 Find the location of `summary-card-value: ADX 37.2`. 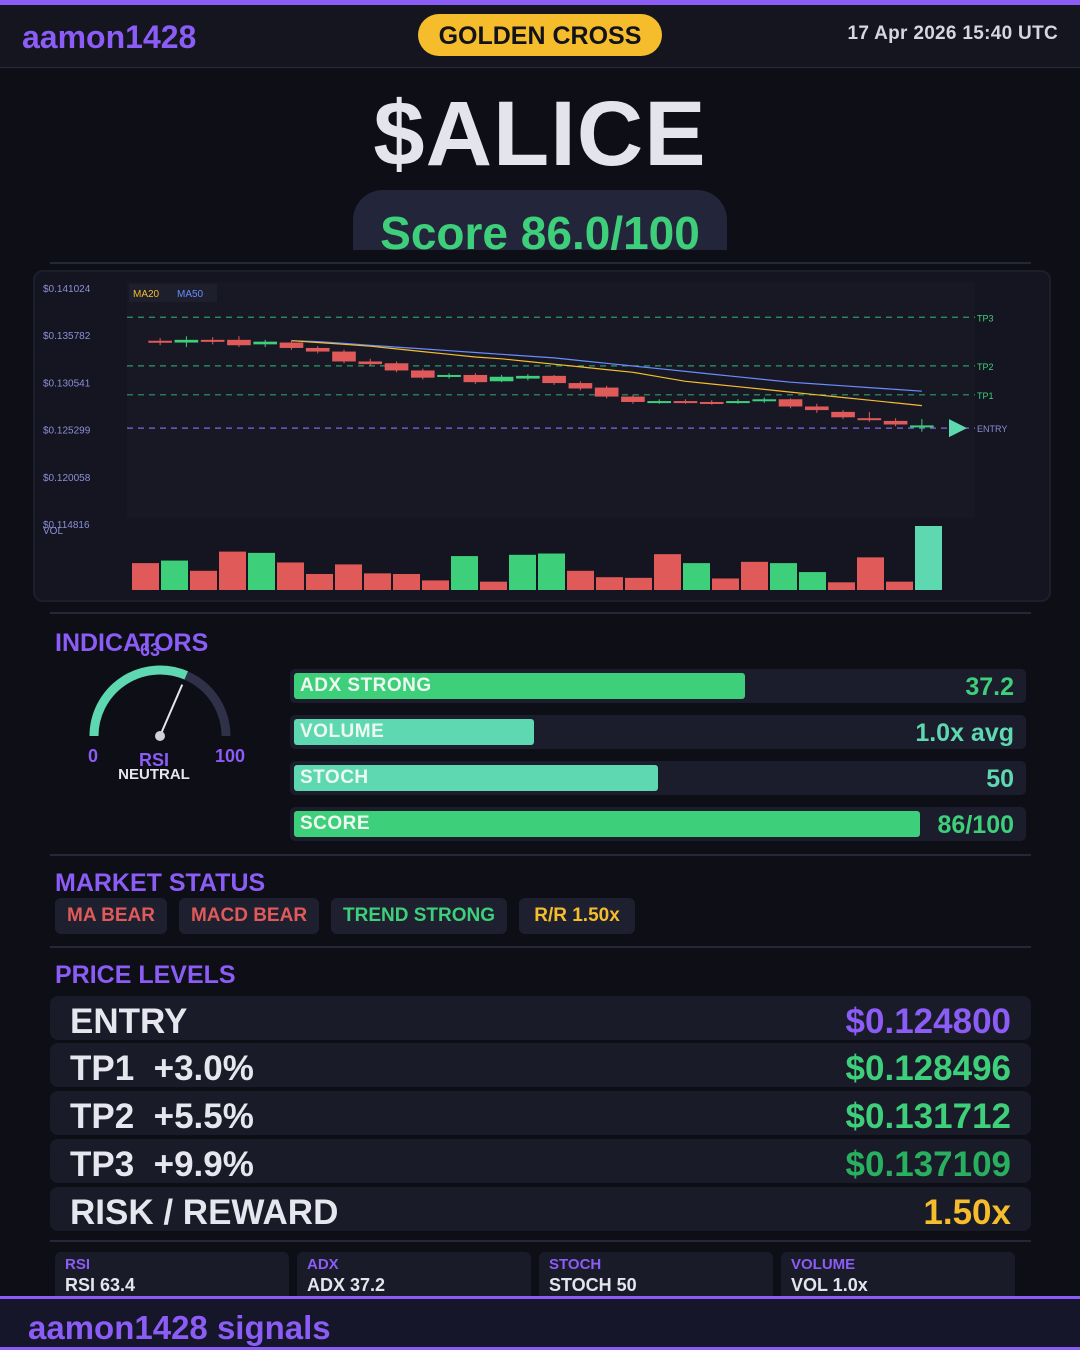

summary-card-value: ADX 37.2 is located at coordinates (346, 1285).